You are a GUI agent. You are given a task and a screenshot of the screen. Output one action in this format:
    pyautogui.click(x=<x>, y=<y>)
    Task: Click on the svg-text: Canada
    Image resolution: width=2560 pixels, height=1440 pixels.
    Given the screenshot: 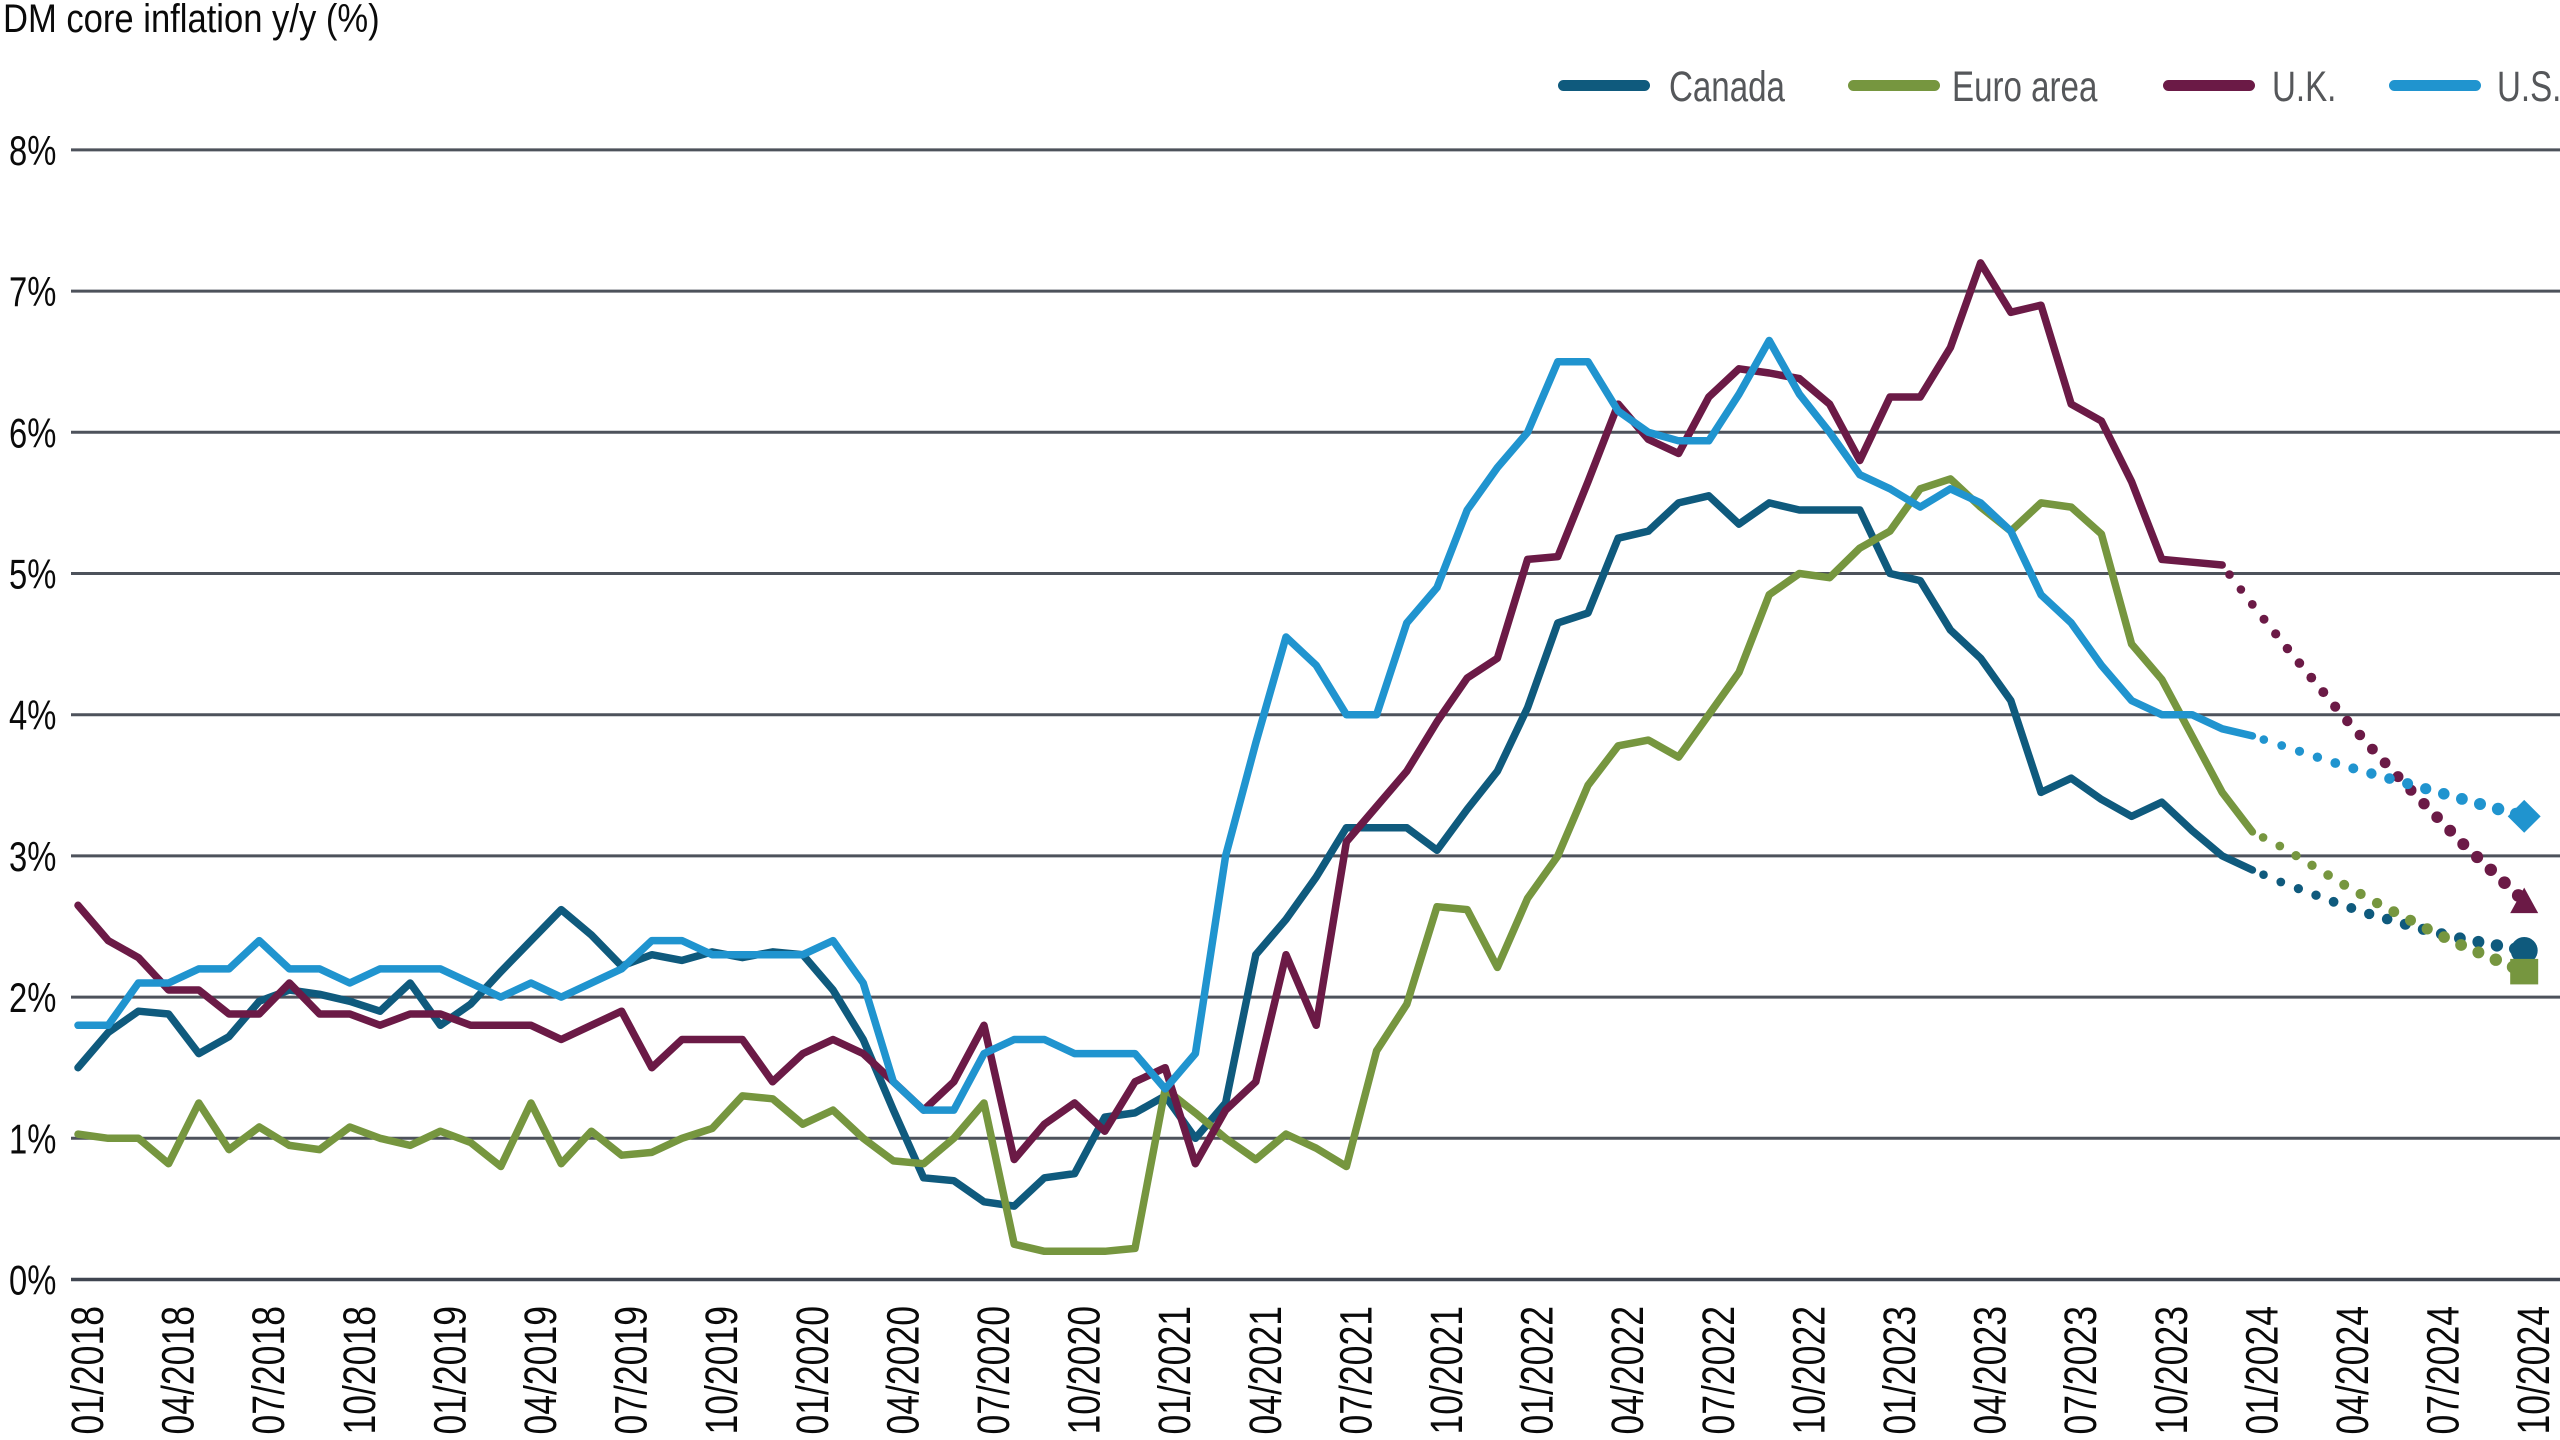 What is the action you would take?
    pyautogui.click(x=1727, y=87)
    